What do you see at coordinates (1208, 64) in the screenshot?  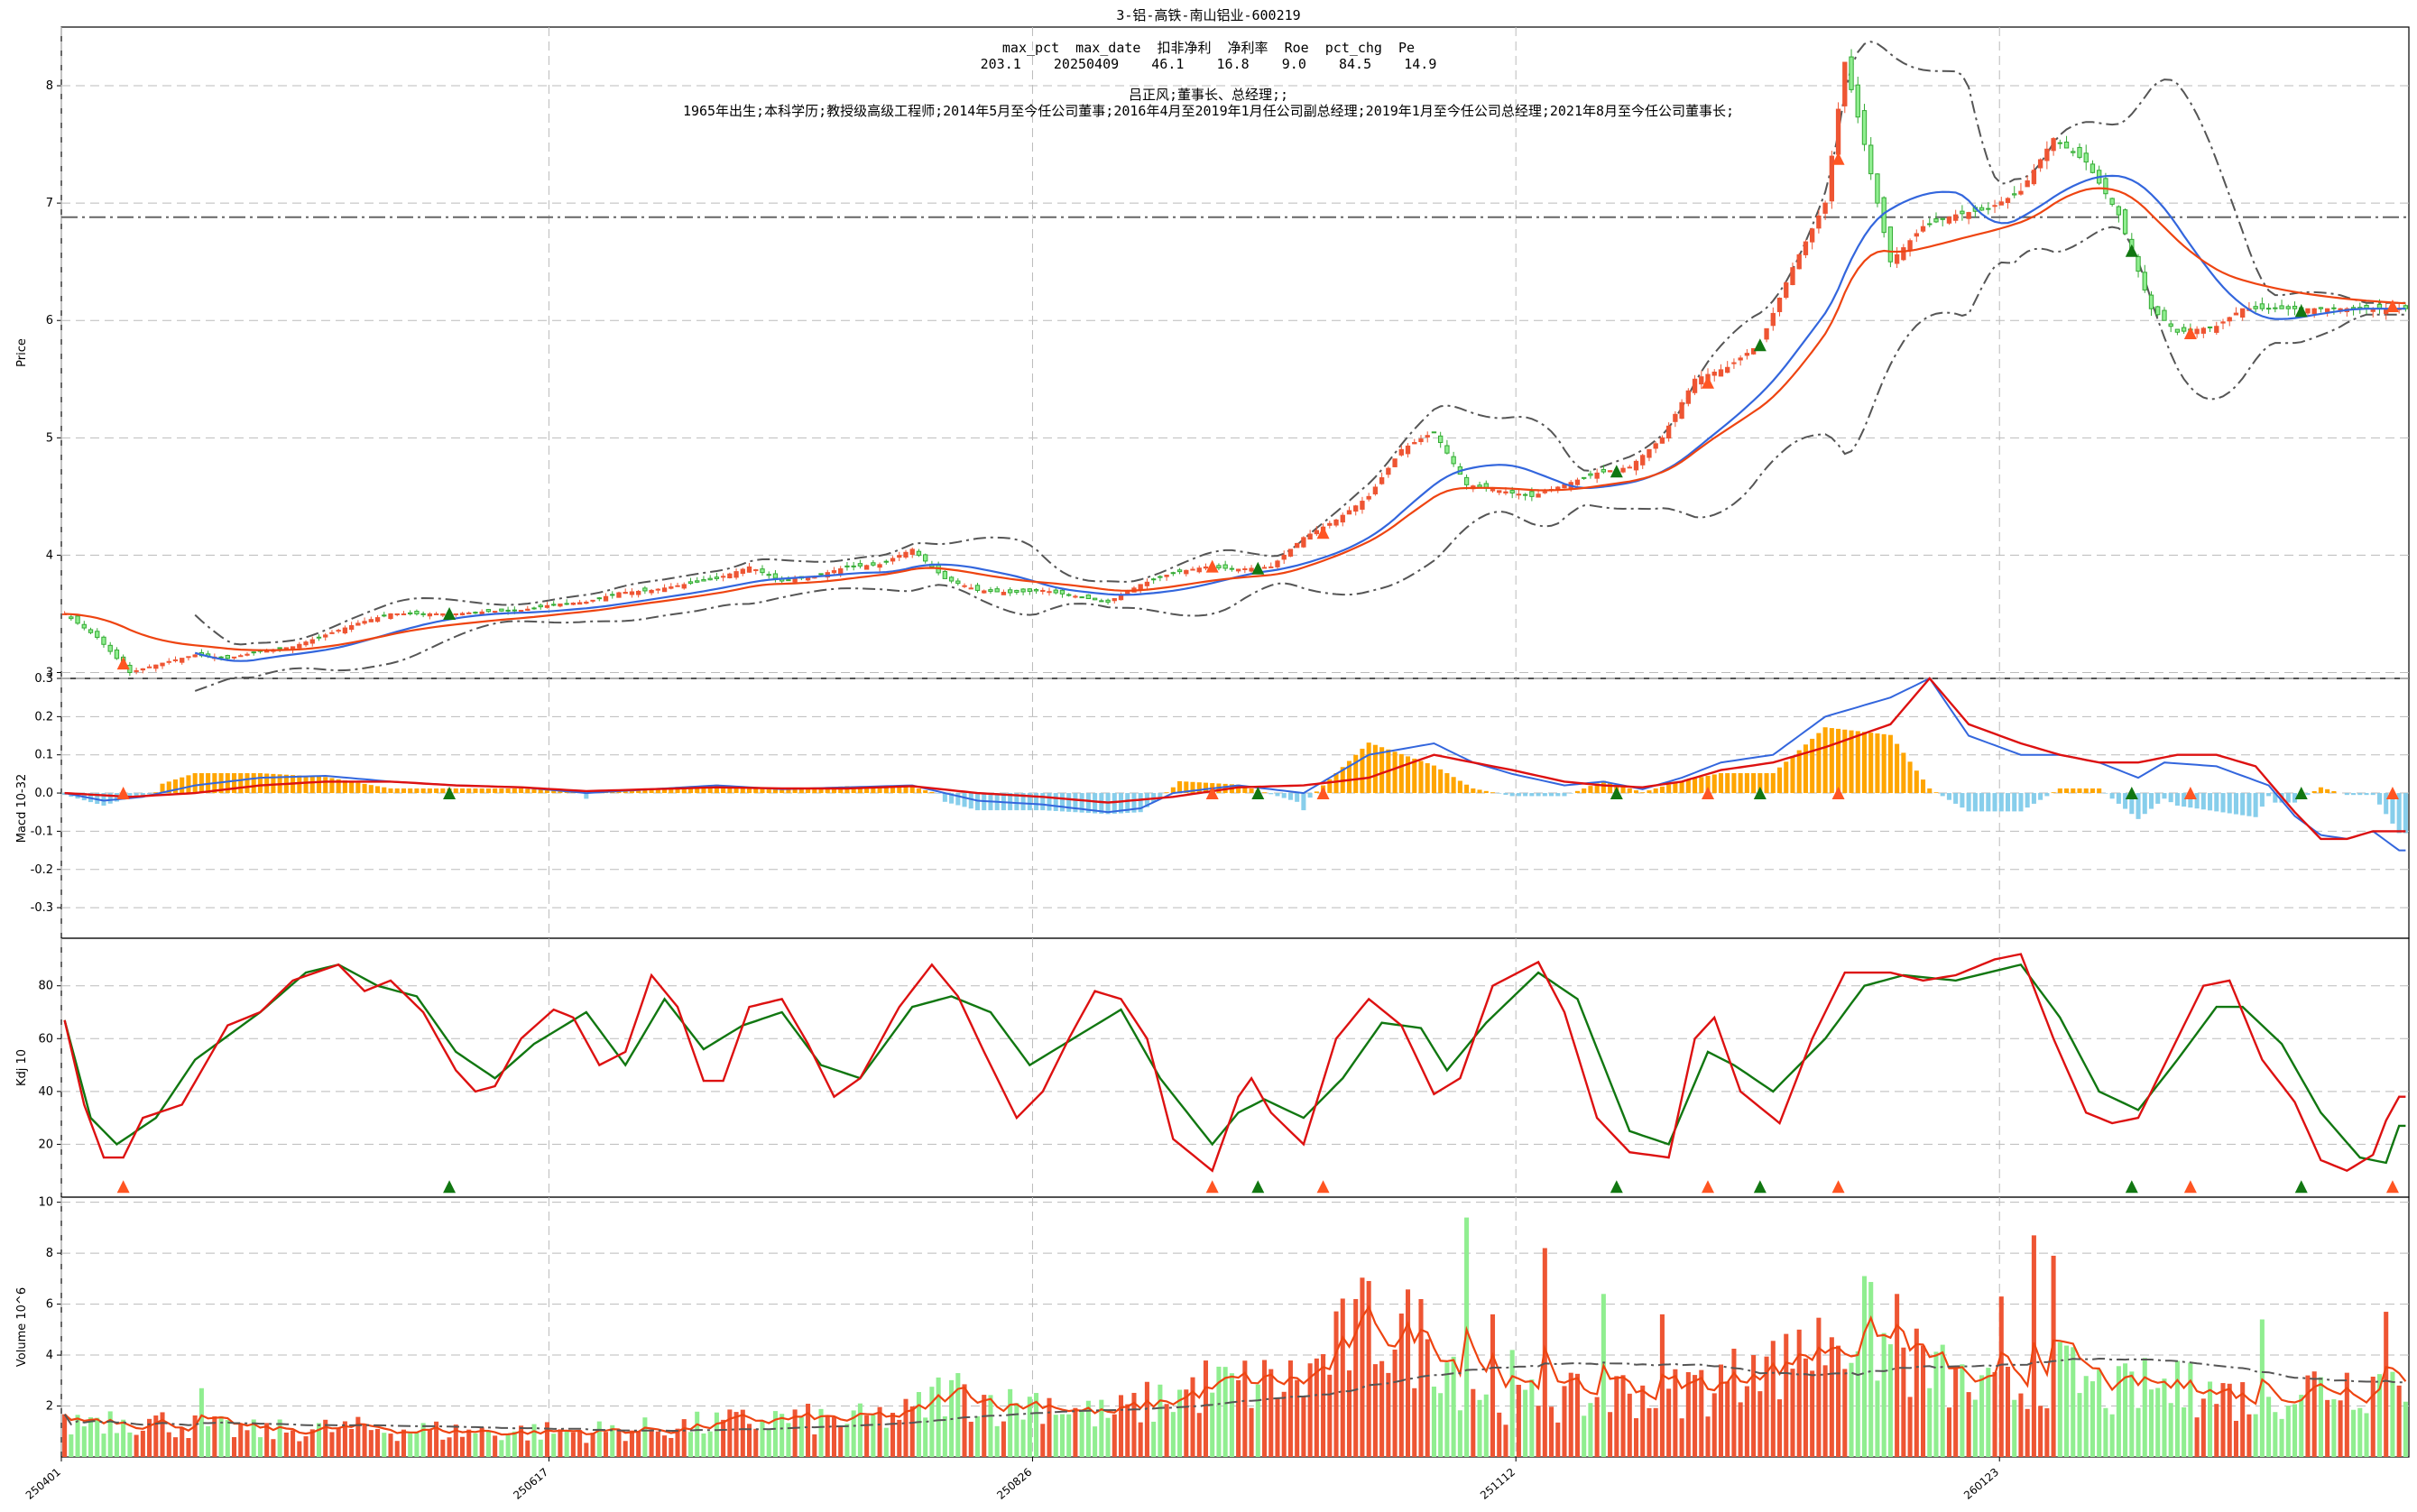 I see `stats-values: 203.1 20250409 46.1 16.8 9.0 84.5 14.9` at bounding box center [1208, 64].